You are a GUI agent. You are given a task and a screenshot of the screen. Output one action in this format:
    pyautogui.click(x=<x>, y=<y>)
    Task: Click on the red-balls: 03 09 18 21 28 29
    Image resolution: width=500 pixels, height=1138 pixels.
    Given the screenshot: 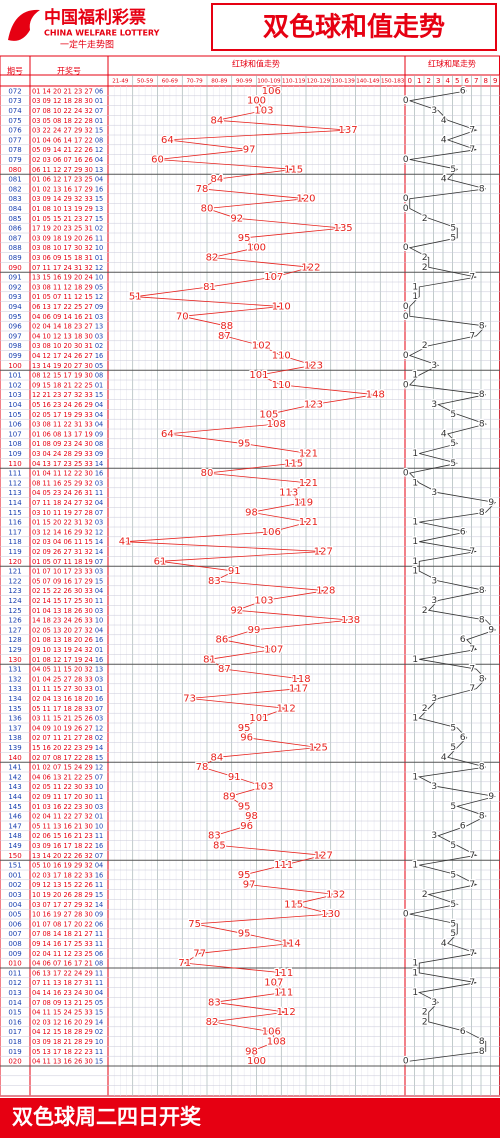 What is the action you would take?
    pyautogui.click(x=62, y=1042)
    